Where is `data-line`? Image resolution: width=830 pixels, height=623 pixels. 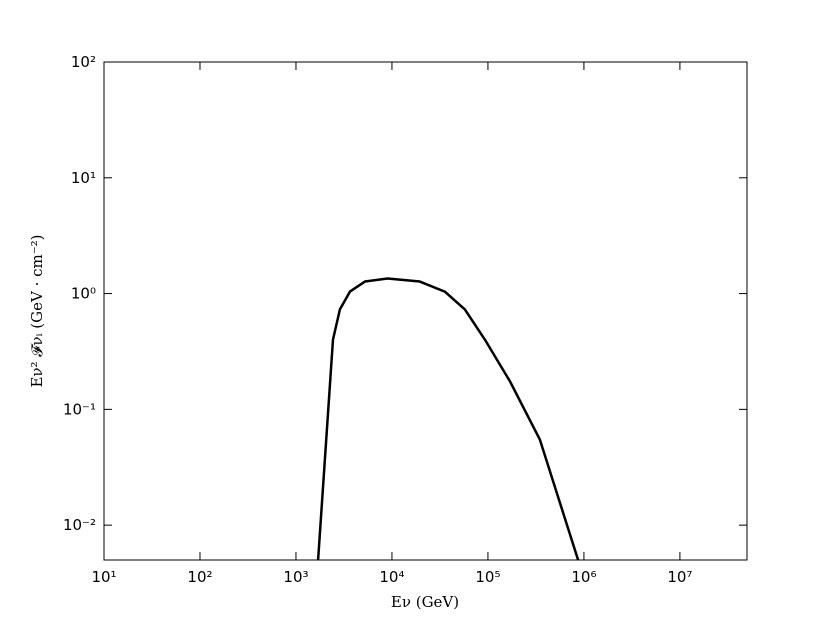
data-line is located at coordinates (448, 419).